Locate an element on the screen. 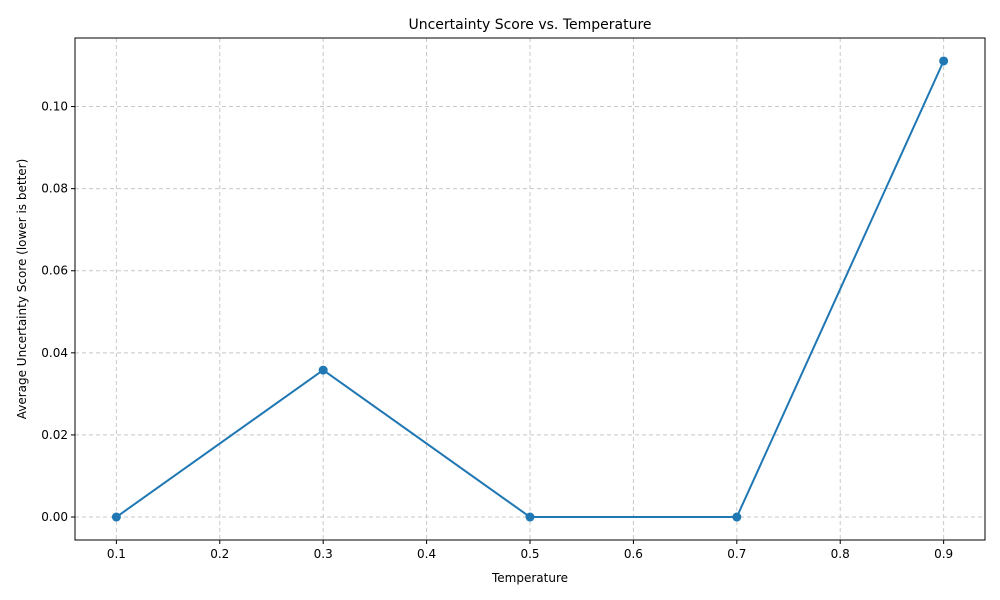 This screenshot has width=1000, height=600. x-tick-label: 0.4 is located at coordinates (426, 554).